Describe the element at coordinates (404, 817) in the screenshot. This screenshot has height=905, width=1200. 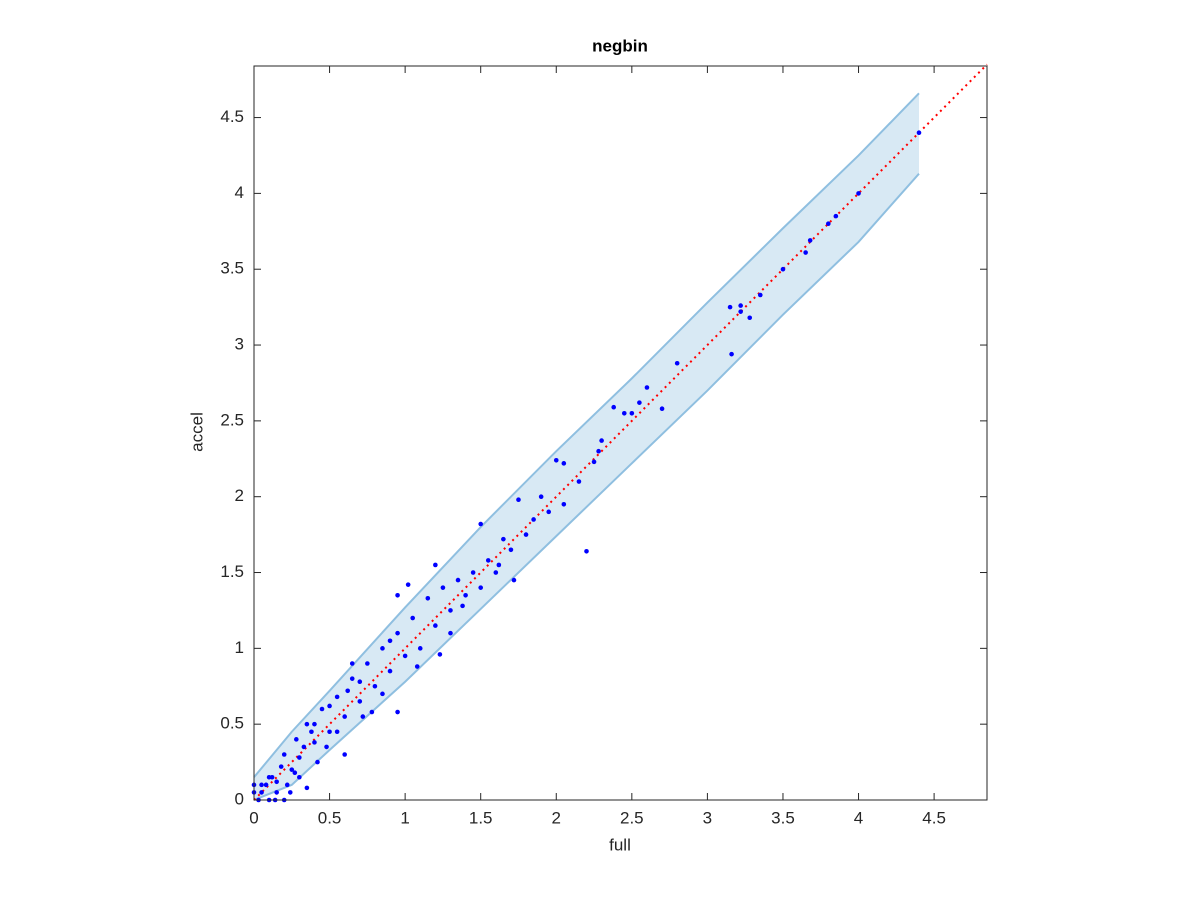
I see `x-tick-label: 1` at that location.